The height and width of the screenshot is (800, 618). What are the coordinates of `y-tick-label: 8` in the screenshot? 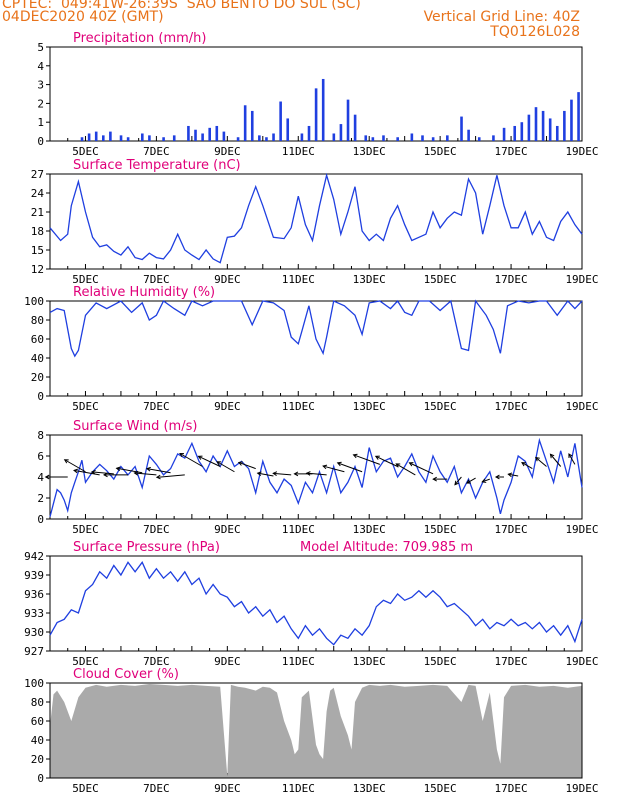 It's located at (40, 435).